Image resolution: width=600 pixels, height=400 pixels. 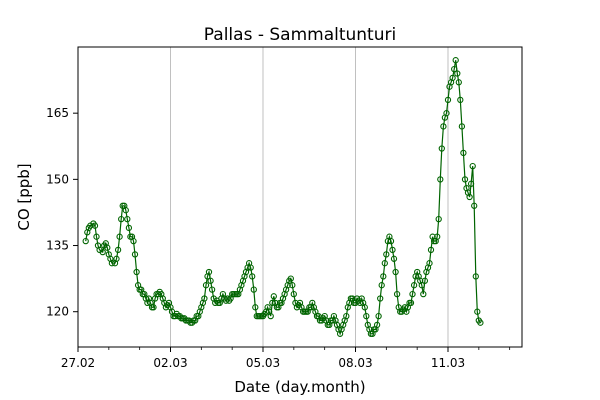 I want to click on y-tick-label-0: 120, so click(x=57, y=312).